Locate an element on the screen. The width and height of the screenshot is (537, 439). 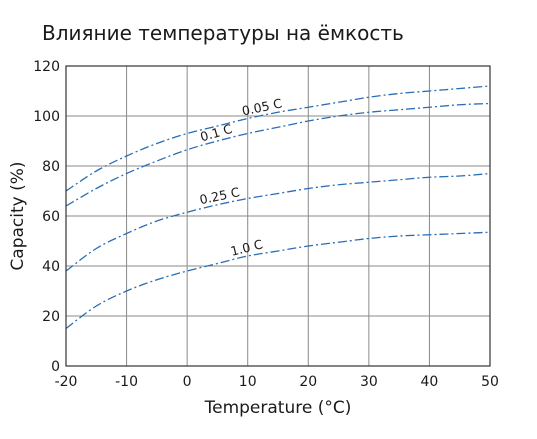
x-tick-label: 20 is located at coordinates (308, 382).